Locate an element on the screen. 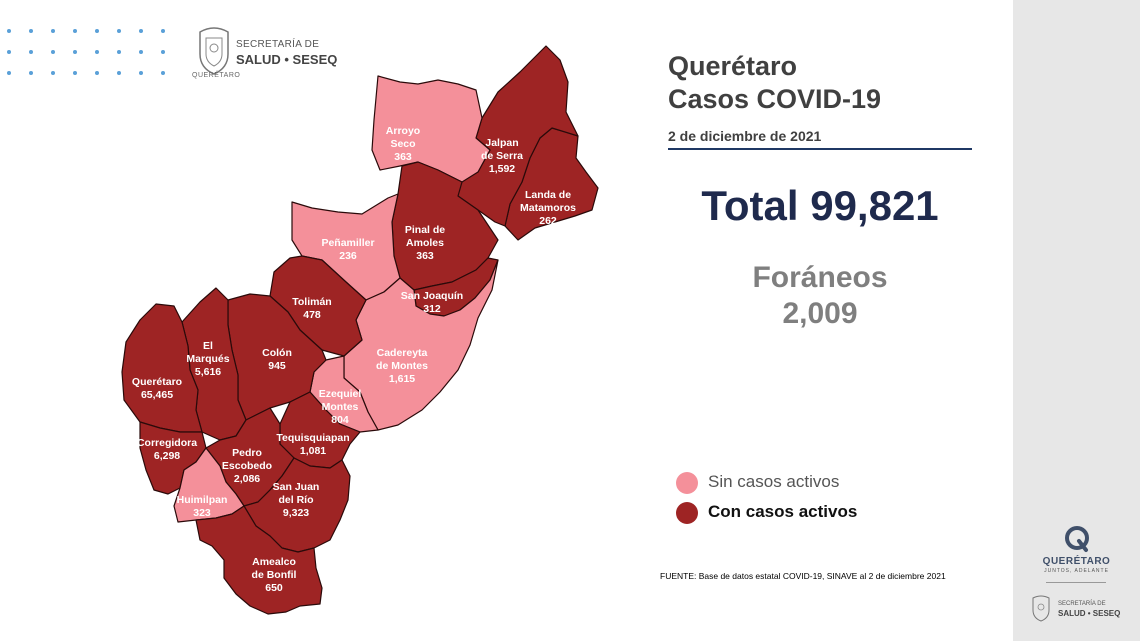 This screenshot has width=1140, height=641. label-amealco: Amealco de Bonfil 650 is located at coordinates (274, 575).